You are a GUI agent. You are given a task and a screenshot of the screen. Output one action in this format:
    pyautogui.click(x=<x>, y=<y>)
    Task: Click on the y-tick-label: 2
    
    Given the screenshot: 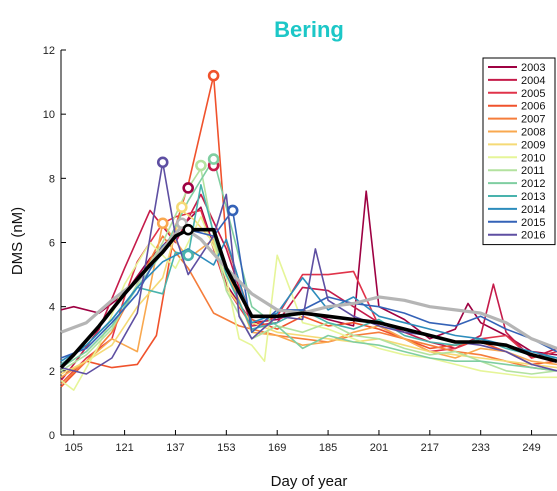 What is the action you would take?
    pyautogui.click(x=52, y=372)
    